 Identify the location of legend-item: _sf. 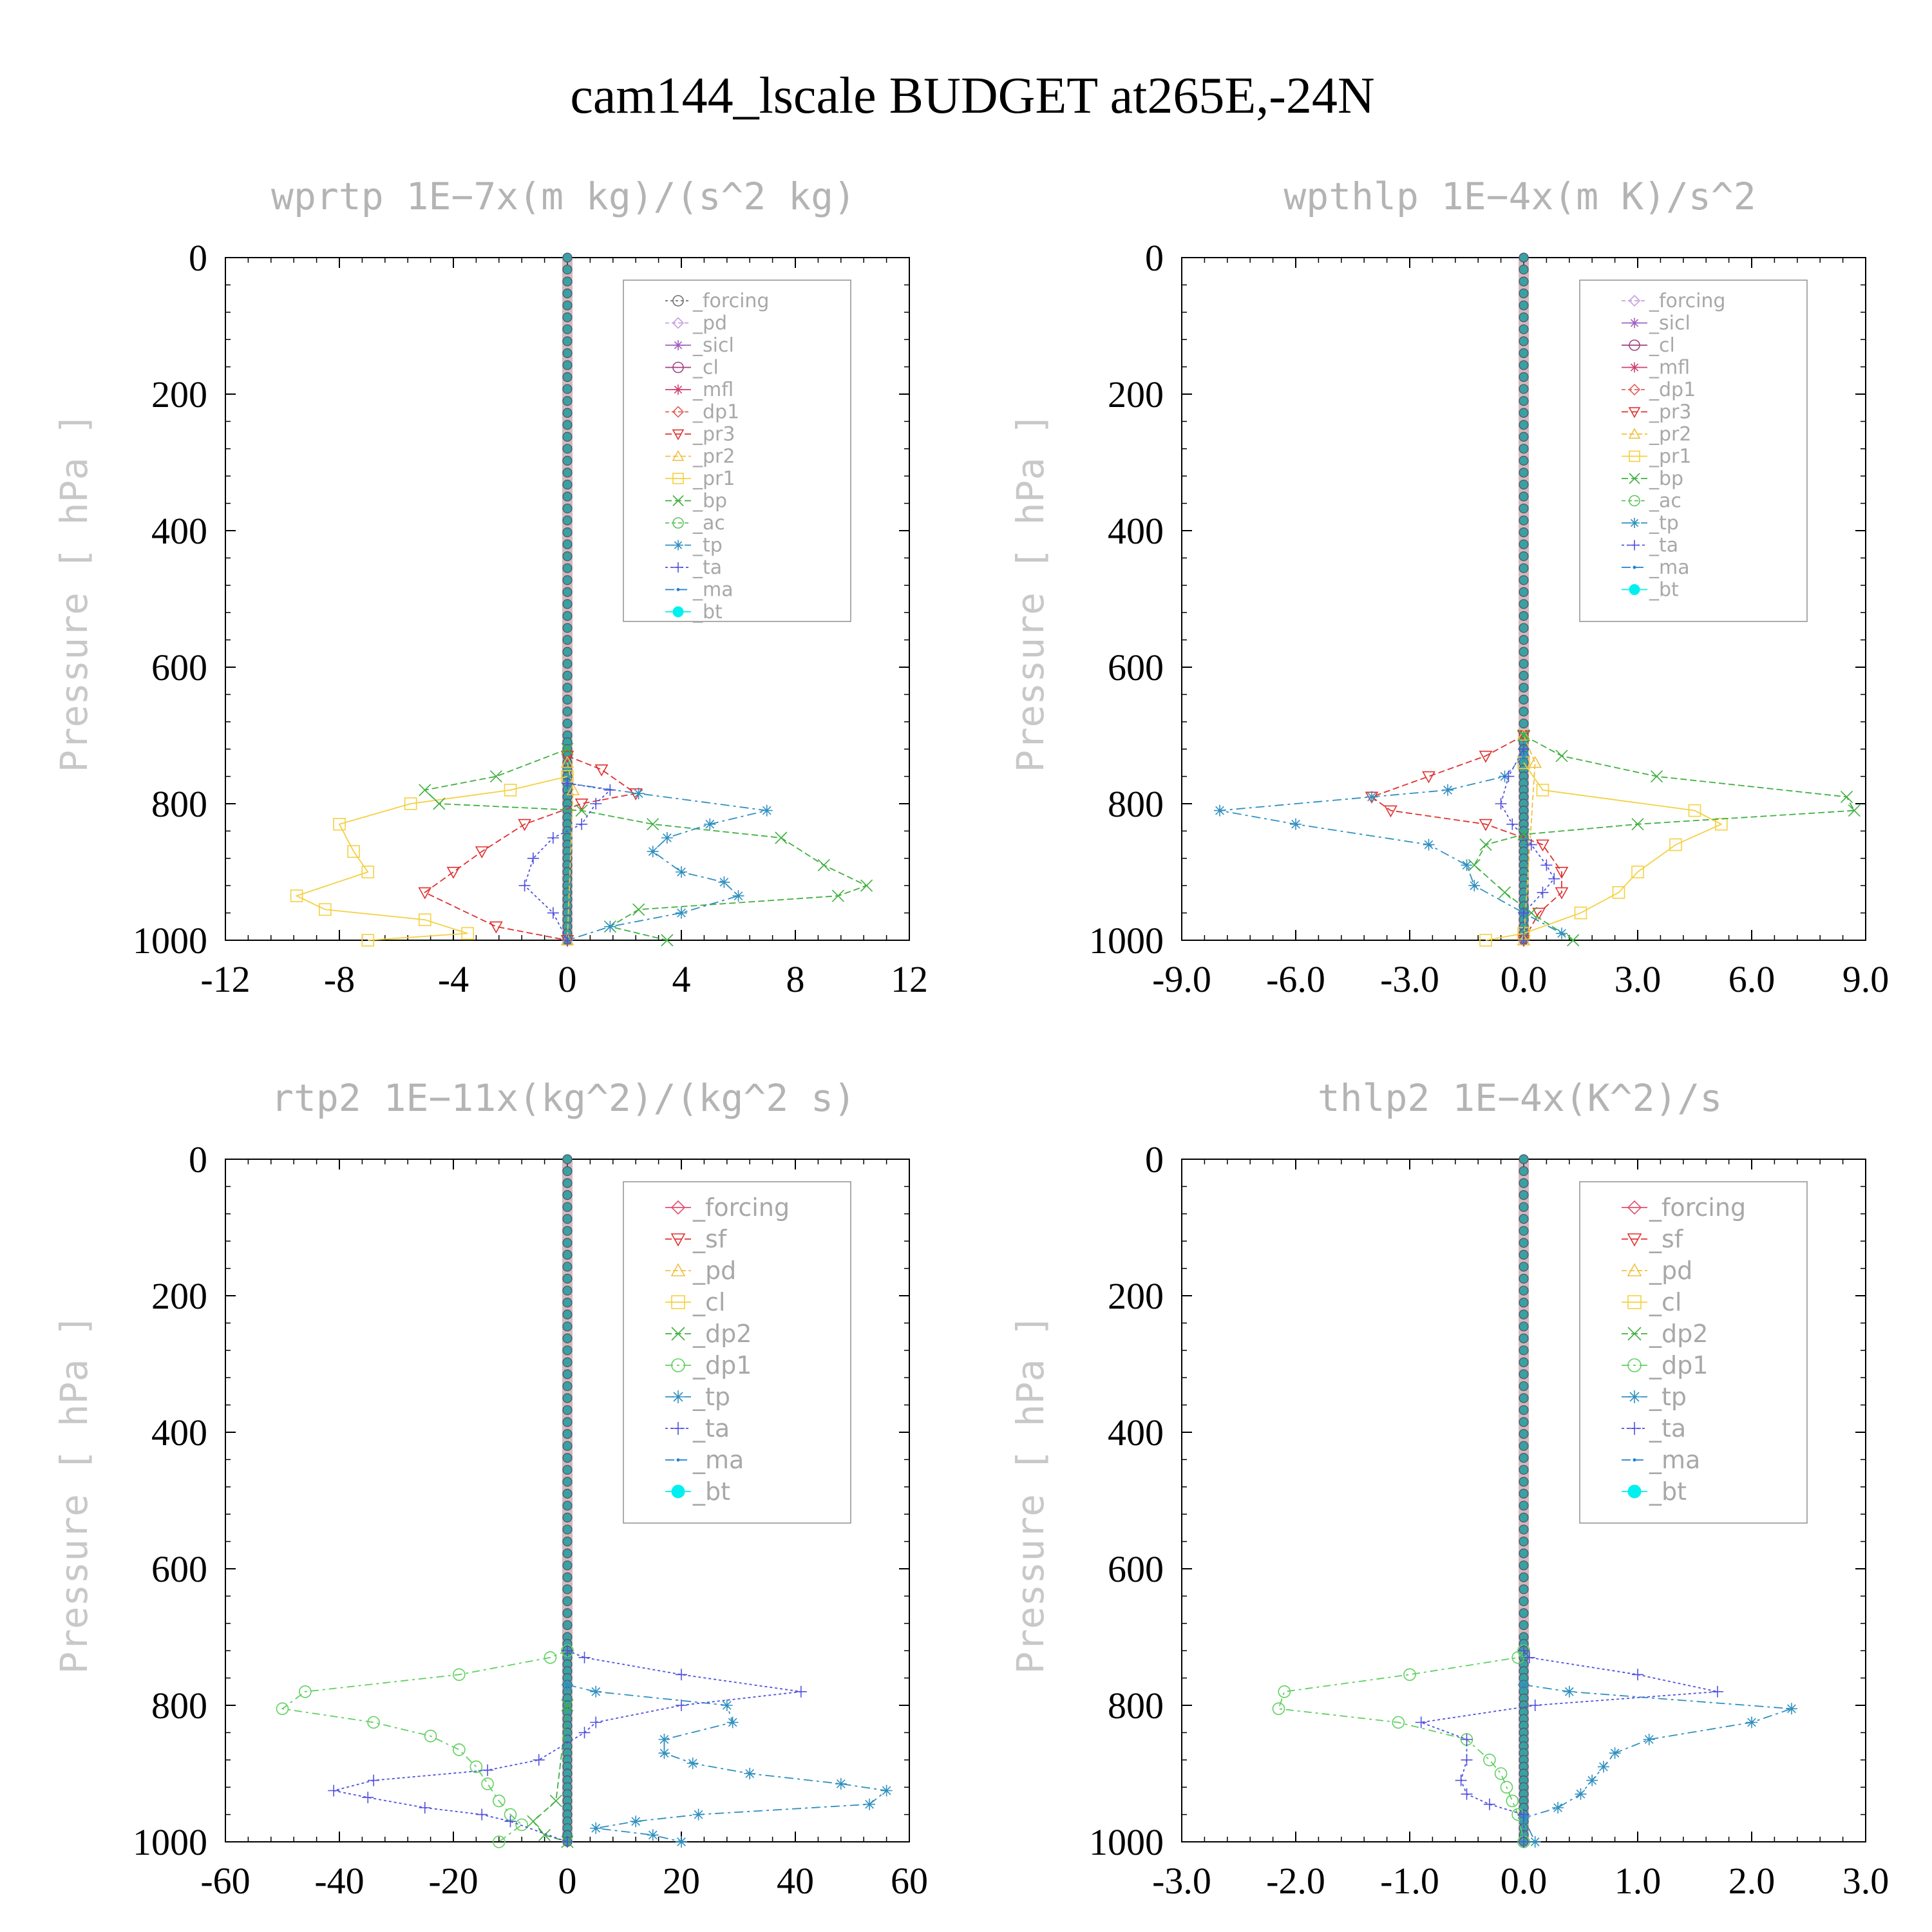
(1653, 1239).